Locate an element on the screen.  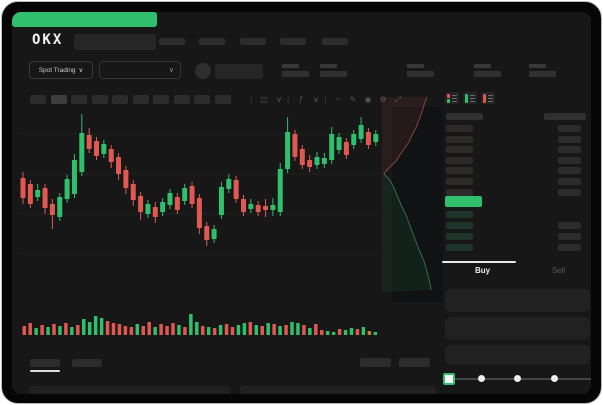
search-input is located at coordinates (115, 42).